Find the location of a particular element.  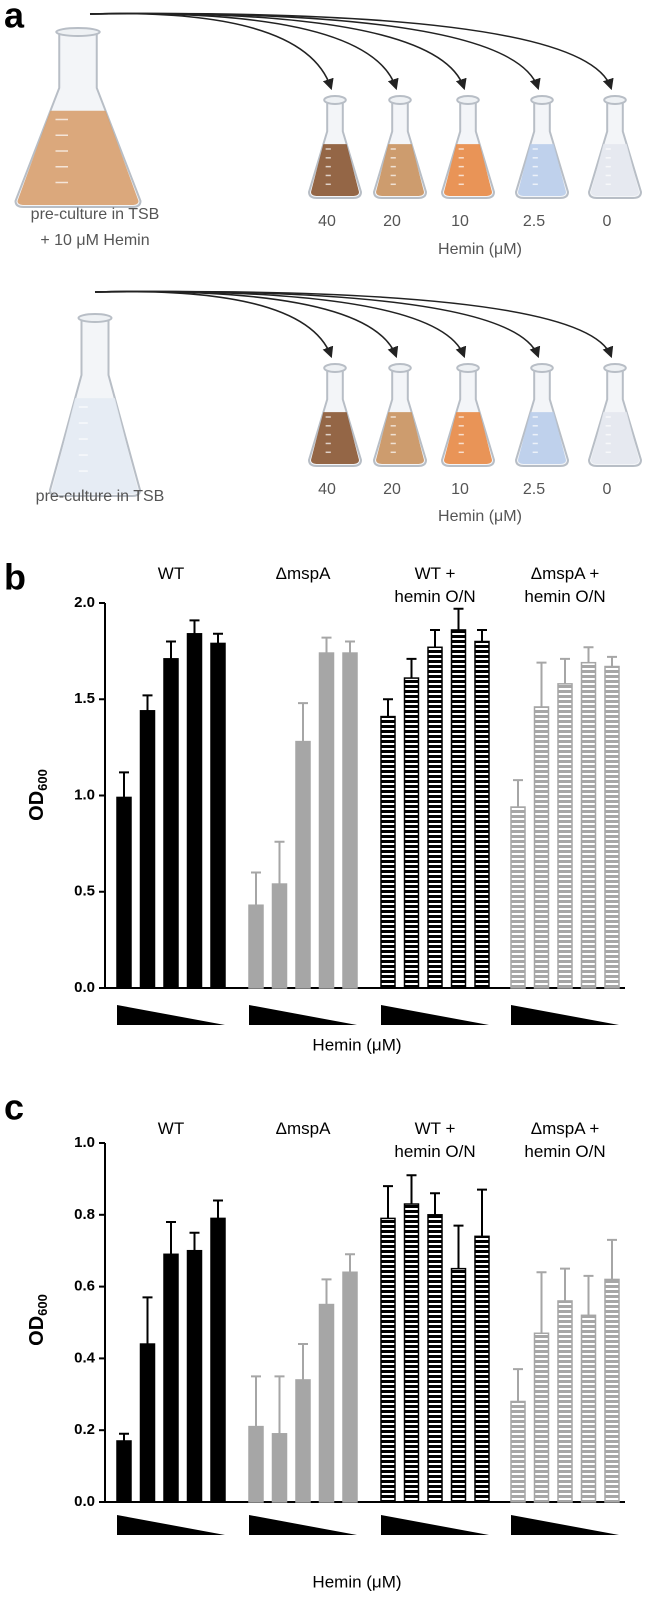

panel-letter: c is located at coordinates (14, 1107).